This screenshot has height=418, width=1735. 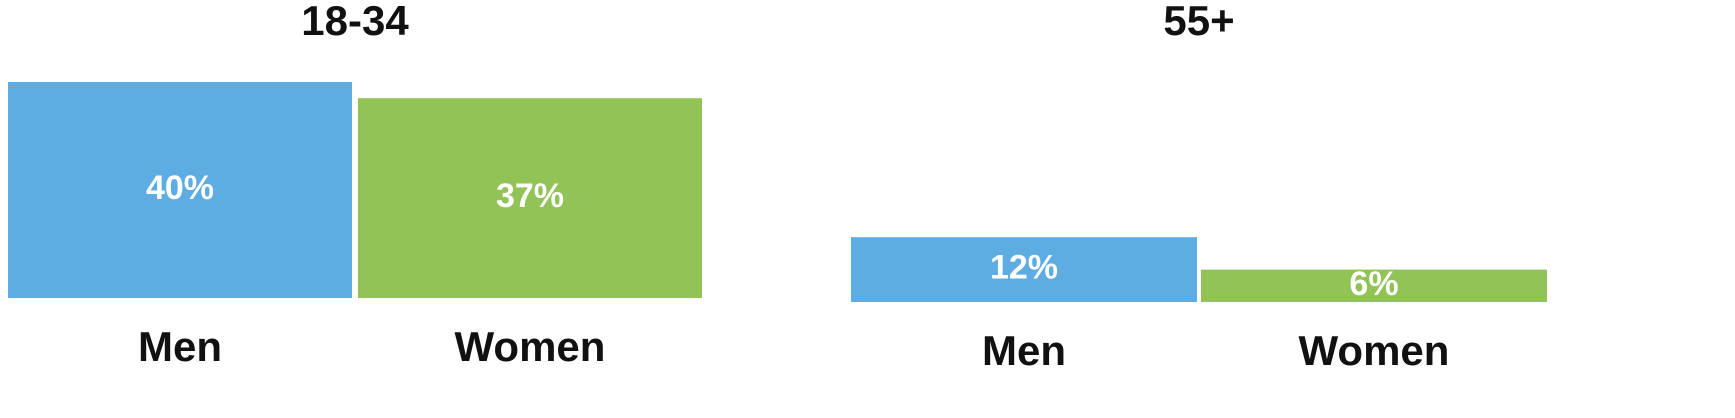 I want to click on bar-value-label: 40%, so click(x=180, y=188).